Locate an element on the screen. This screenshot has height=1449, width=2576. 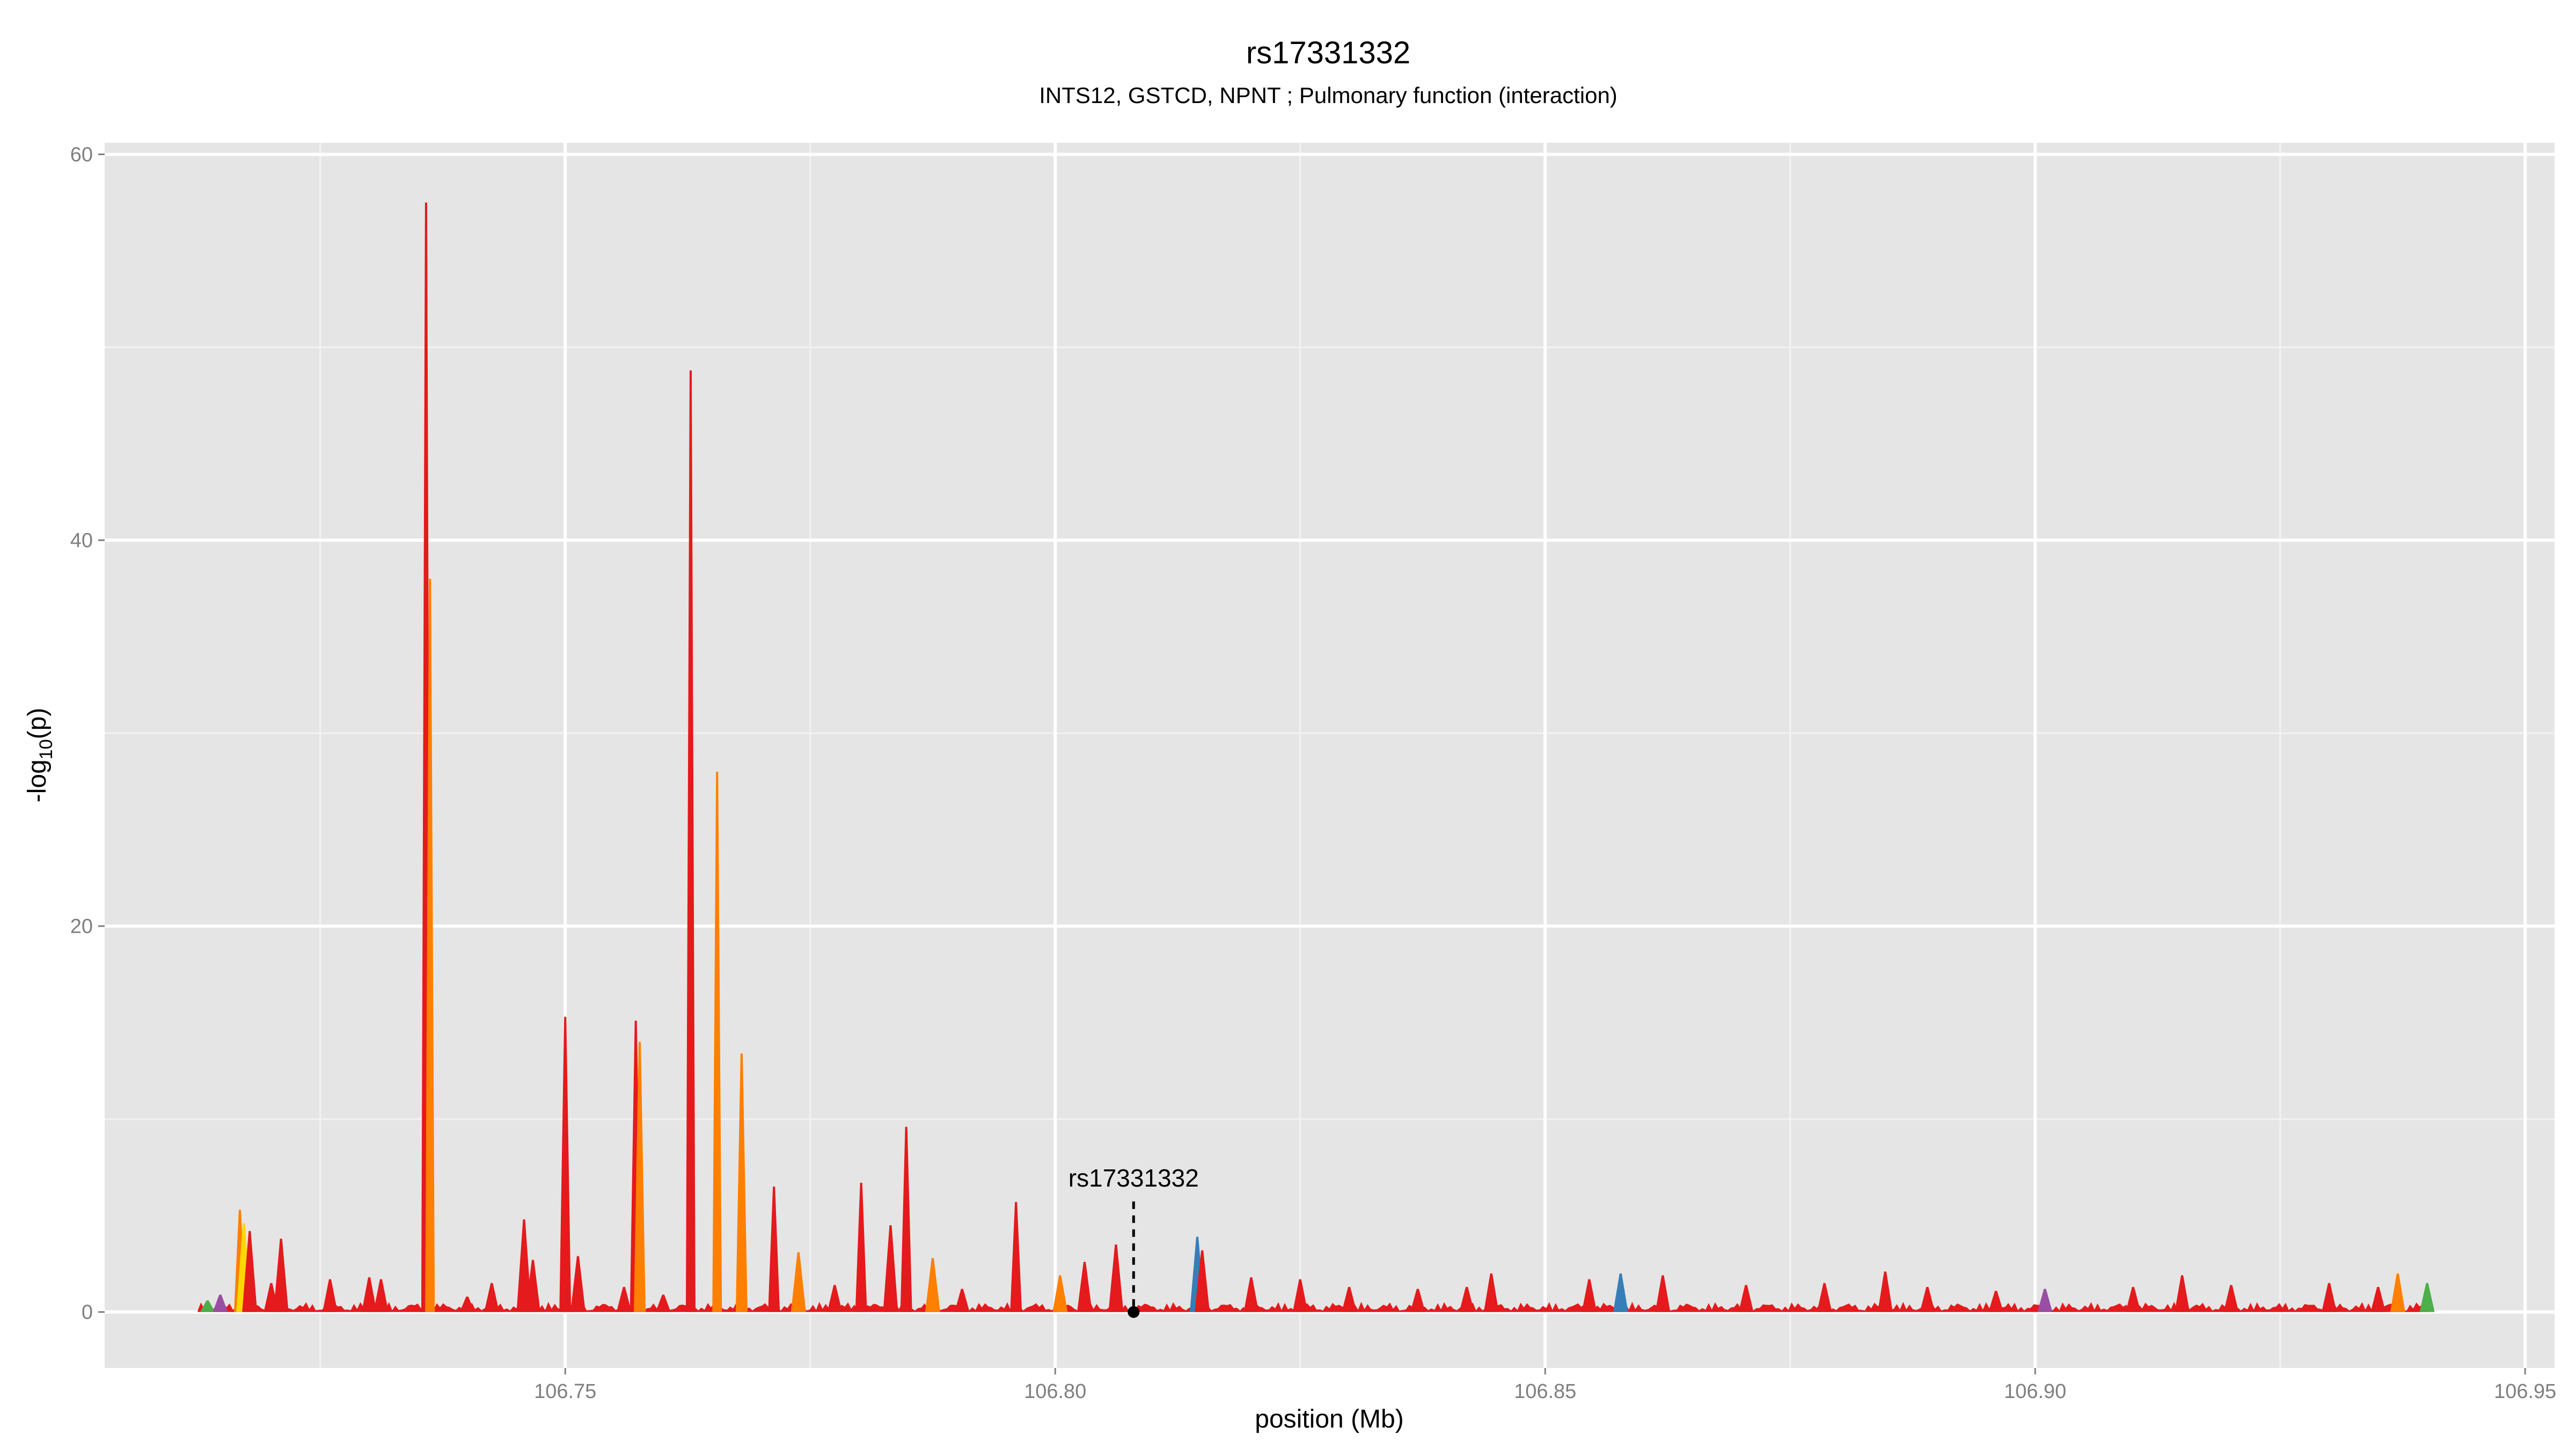
marker-label: rs17331332 is located at coordinates (1134, 1178).